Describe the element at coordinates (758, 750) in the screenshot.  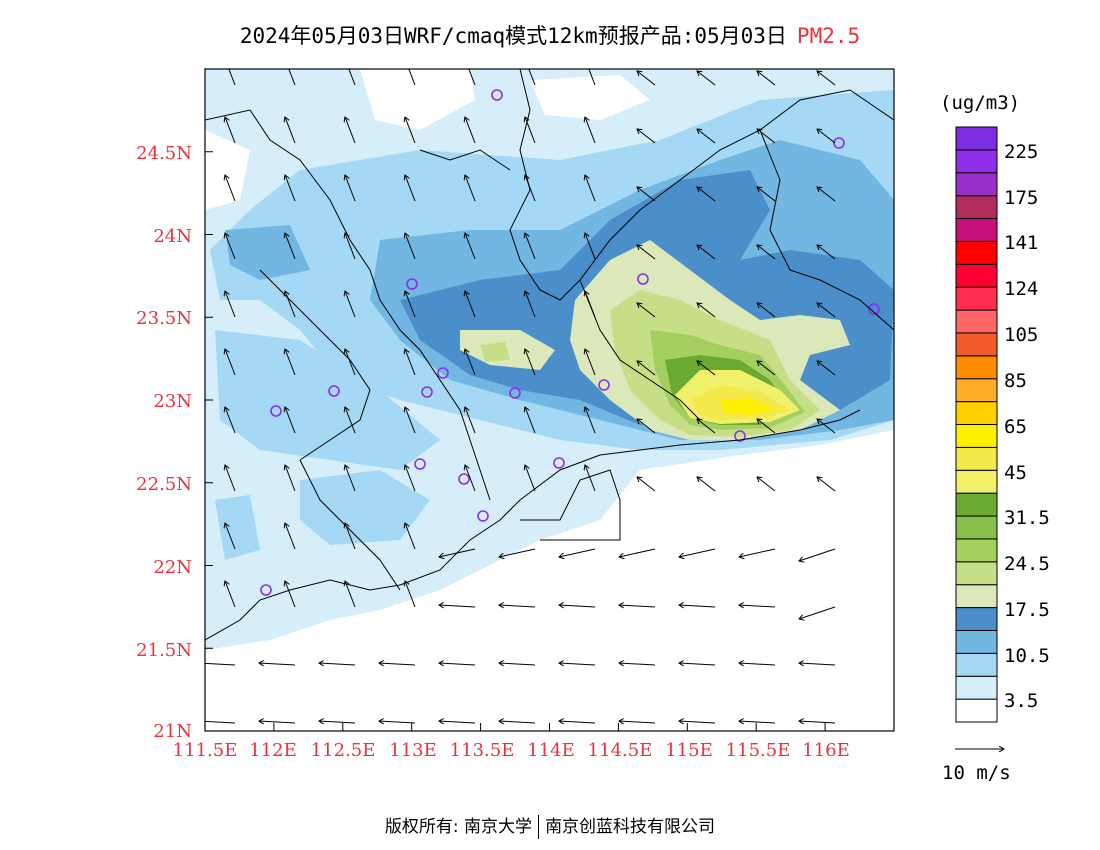
I see `lon-label-115-5: 115.5E` at that location.